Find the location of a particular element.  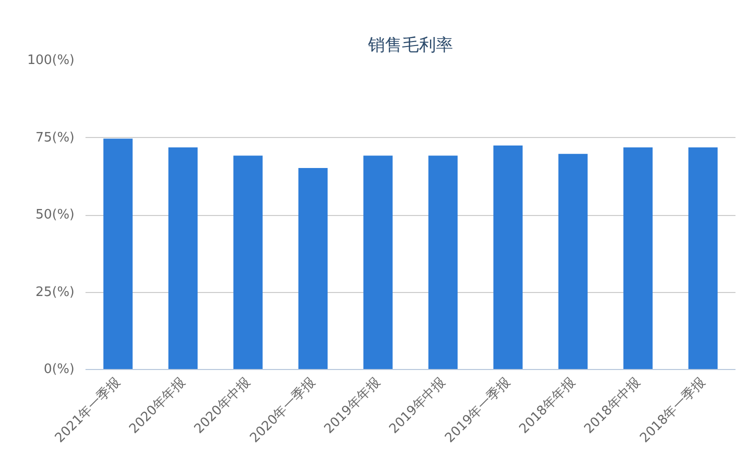

y-tick-label: 25(%) is located at coordinates (55, 292).